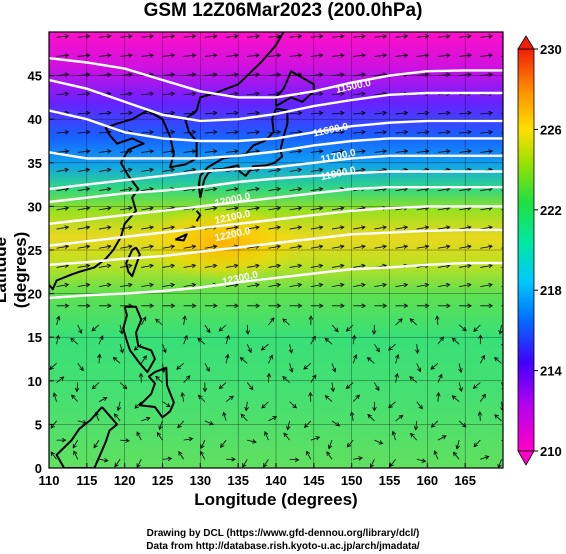  What do you see at coordinates (35, 206) in the screenshot?
I see `y-tick-label: 30` at bounding box center [35, 206].